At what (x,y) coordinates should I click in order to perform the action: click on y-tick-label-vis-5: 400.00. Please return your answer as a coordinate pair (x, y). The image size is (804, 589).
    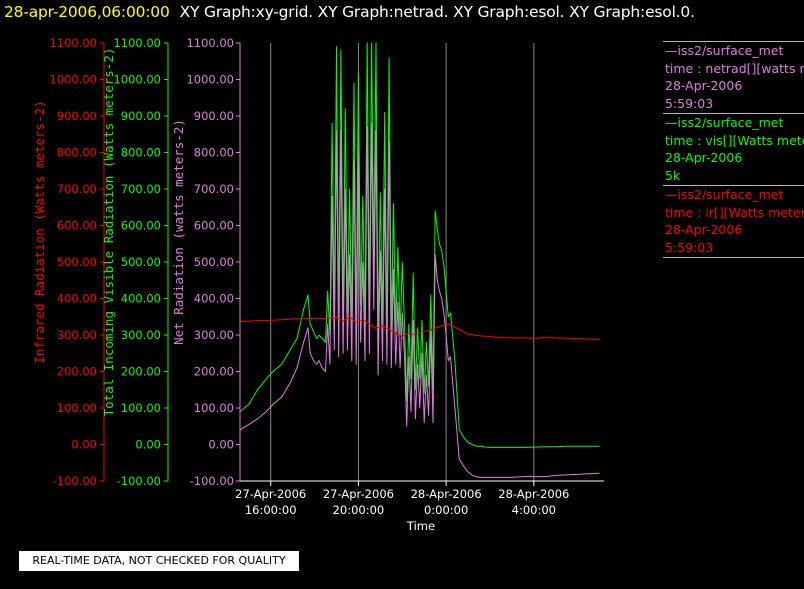
    Looking at the image, I should click on (141, 299).